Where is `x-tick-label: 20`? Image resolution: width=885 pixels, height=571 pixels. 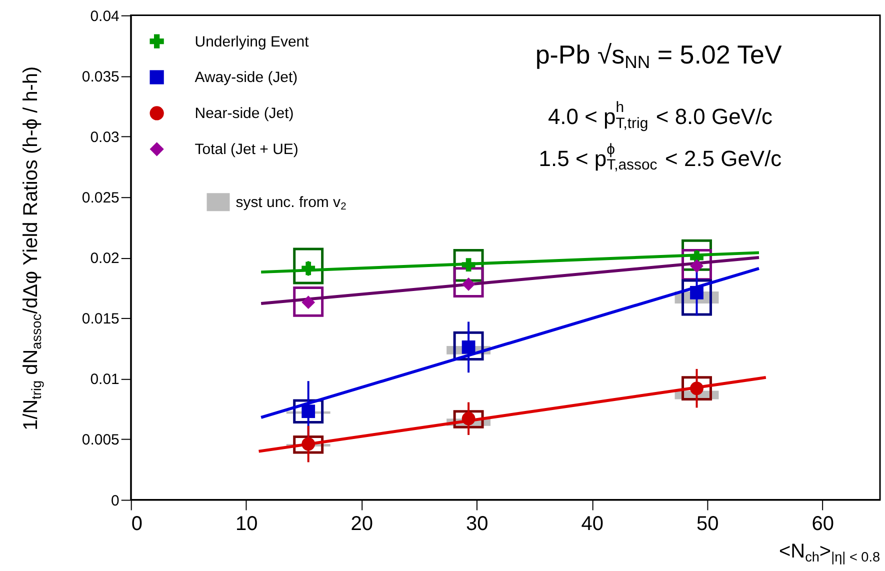
x-tick-label: 20 is located at coordinates (361, 524).